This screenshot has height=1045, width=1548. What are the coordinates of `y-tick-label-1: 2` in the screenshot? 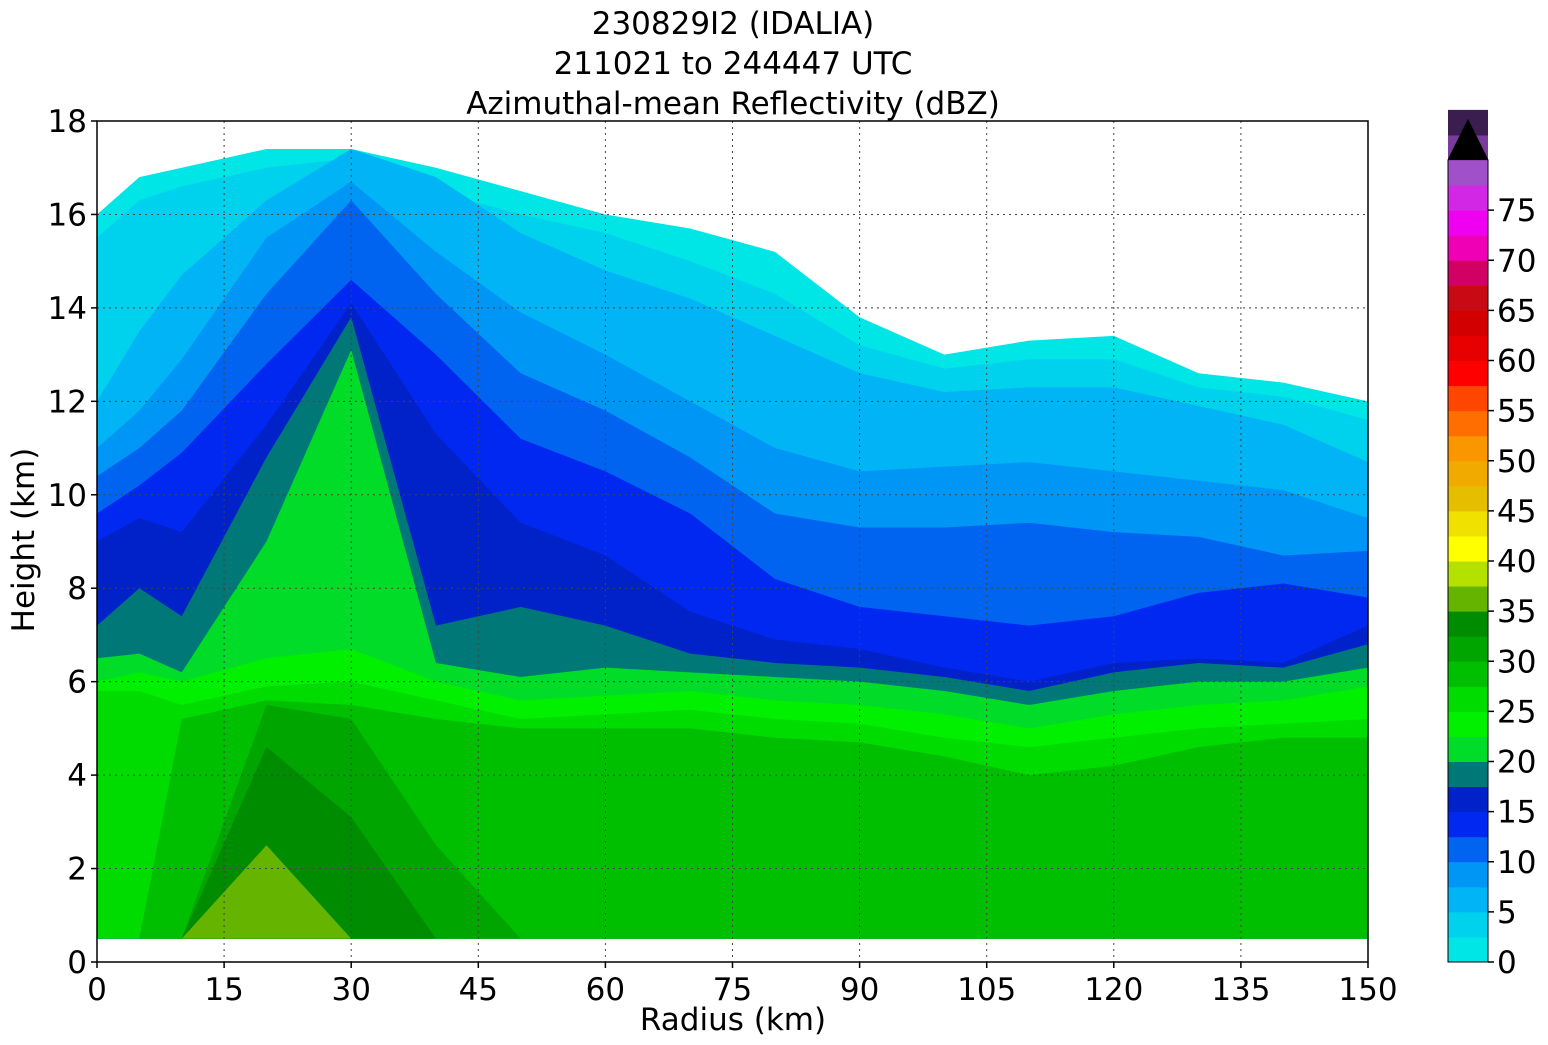 It's located at (77, 870).